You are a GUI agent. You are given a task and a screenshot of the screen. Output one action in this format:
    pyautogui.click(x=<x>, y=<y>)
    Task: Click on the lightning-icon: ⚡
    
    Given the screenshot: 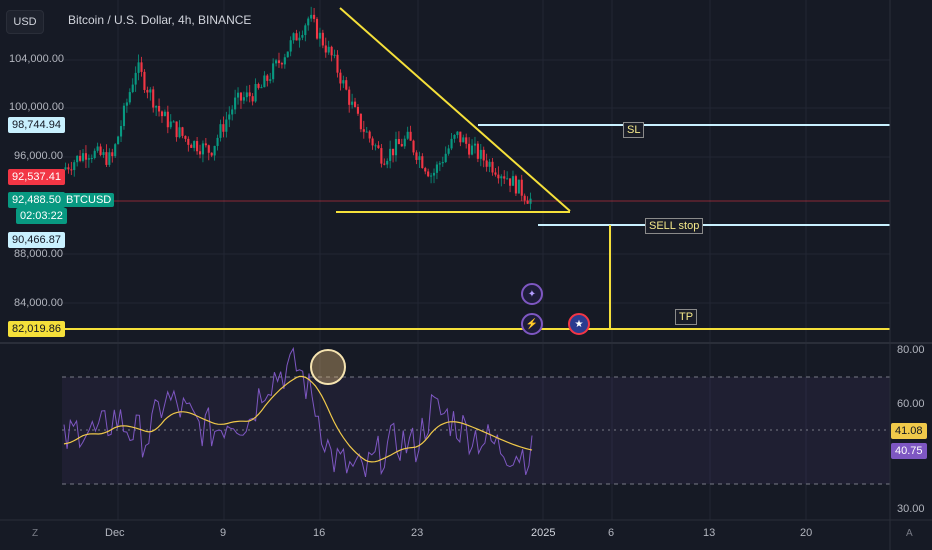 What is the action you would take?
    pyautogui.click(x=532, y=324)
    